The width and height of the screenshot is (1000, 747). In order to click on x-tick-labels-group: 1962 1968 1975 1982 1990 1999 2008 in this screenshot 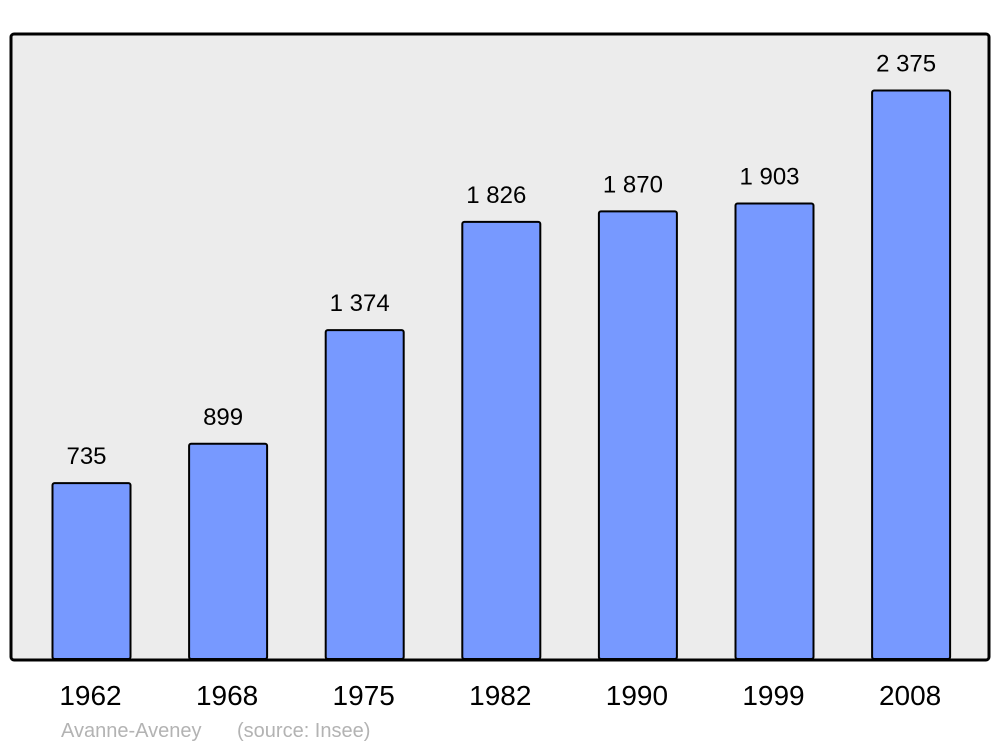, I will do `click(500, 695)`.